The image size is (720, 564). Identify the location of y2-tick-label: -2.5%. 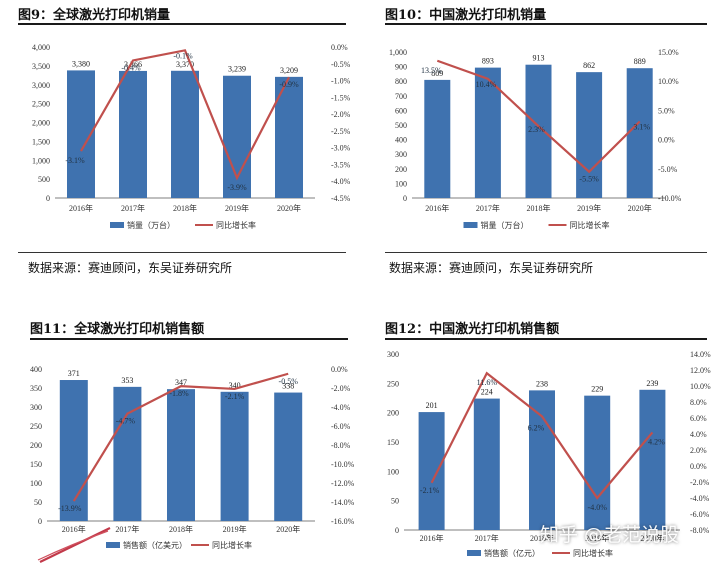
(341, 131).